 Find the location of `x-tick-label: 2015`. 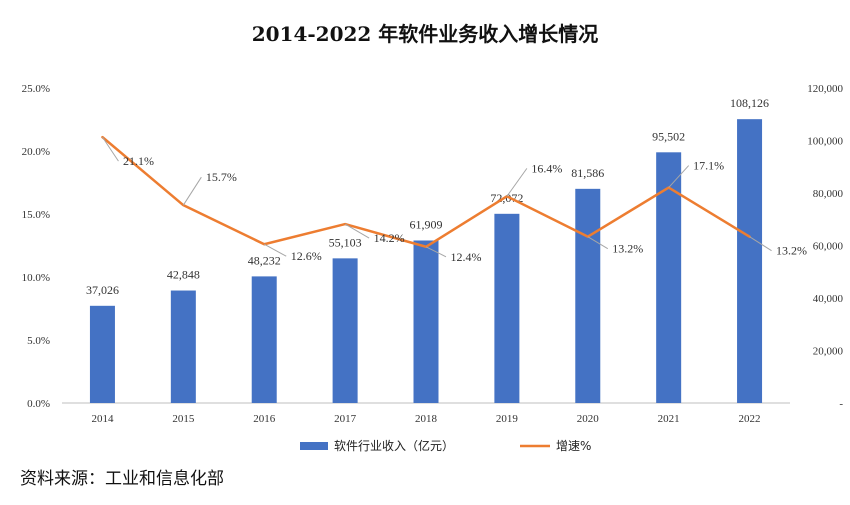

x-tick-label: 2015 is located at coordinates (183, 419).